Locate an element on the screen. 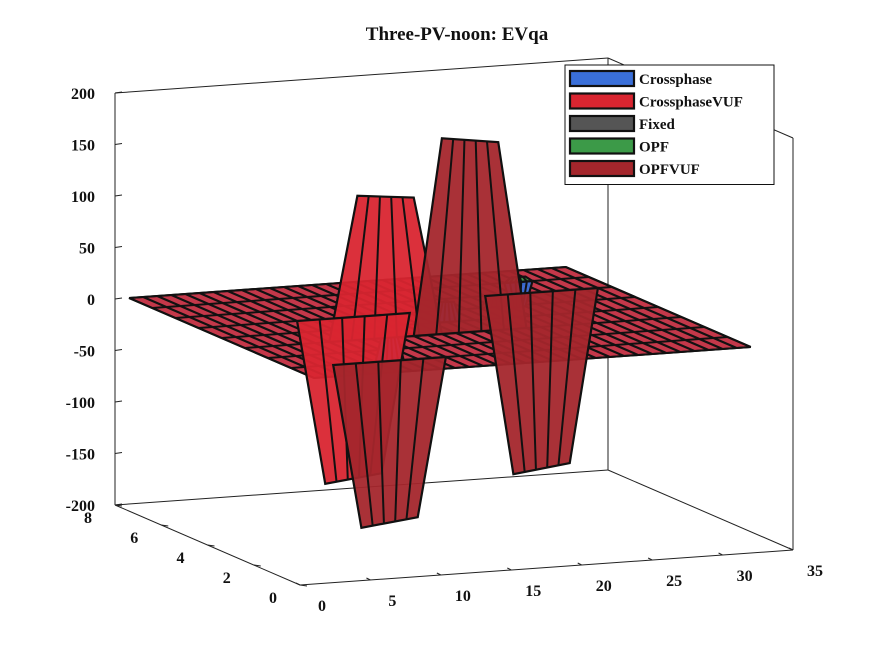 The height and width of the screenshot is (661, 875). z-tick-label: -100 is located at coordinates (80, 403).